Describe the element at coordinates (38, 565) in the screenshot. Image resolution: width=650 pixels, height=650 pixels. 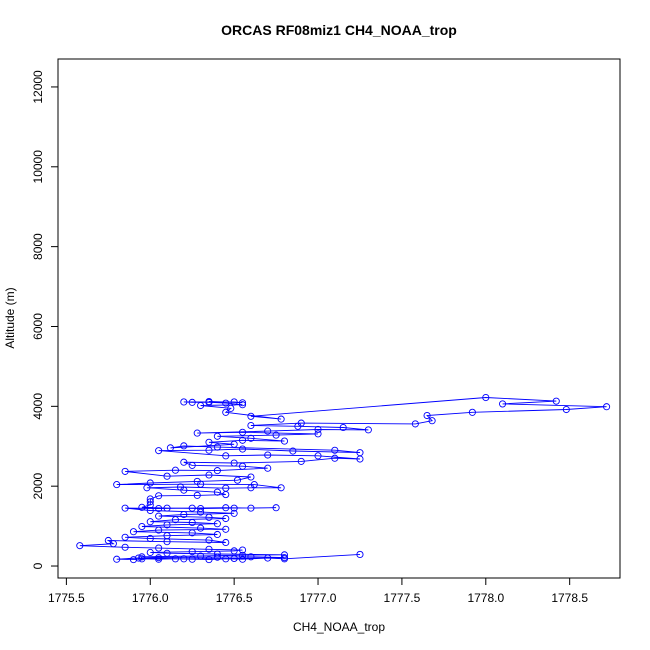
I see `y-tick-label: 0` at that location.